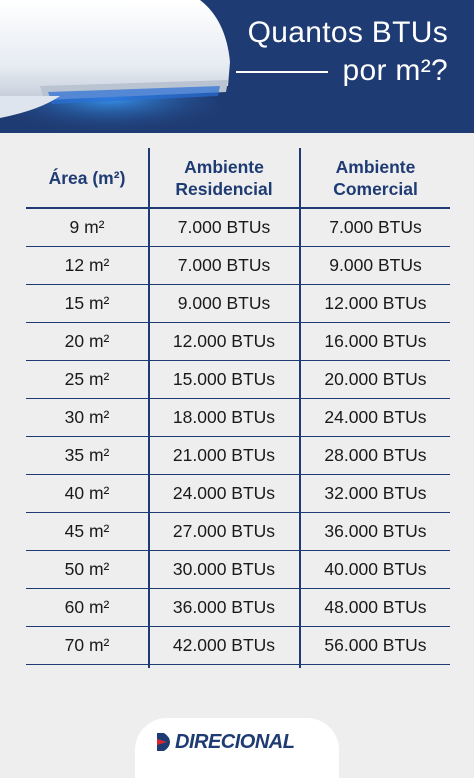  I want to click on column-header-area: Área (m²), so click(87, 177).